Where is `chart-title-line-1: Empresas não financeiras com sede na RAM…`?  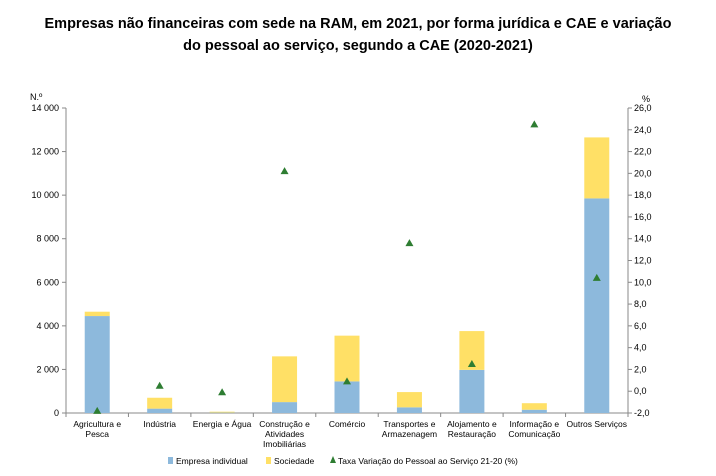
chart-title-line-1: Empresas não financeiras com sede na RAM… is located at coordinates (358, 24).